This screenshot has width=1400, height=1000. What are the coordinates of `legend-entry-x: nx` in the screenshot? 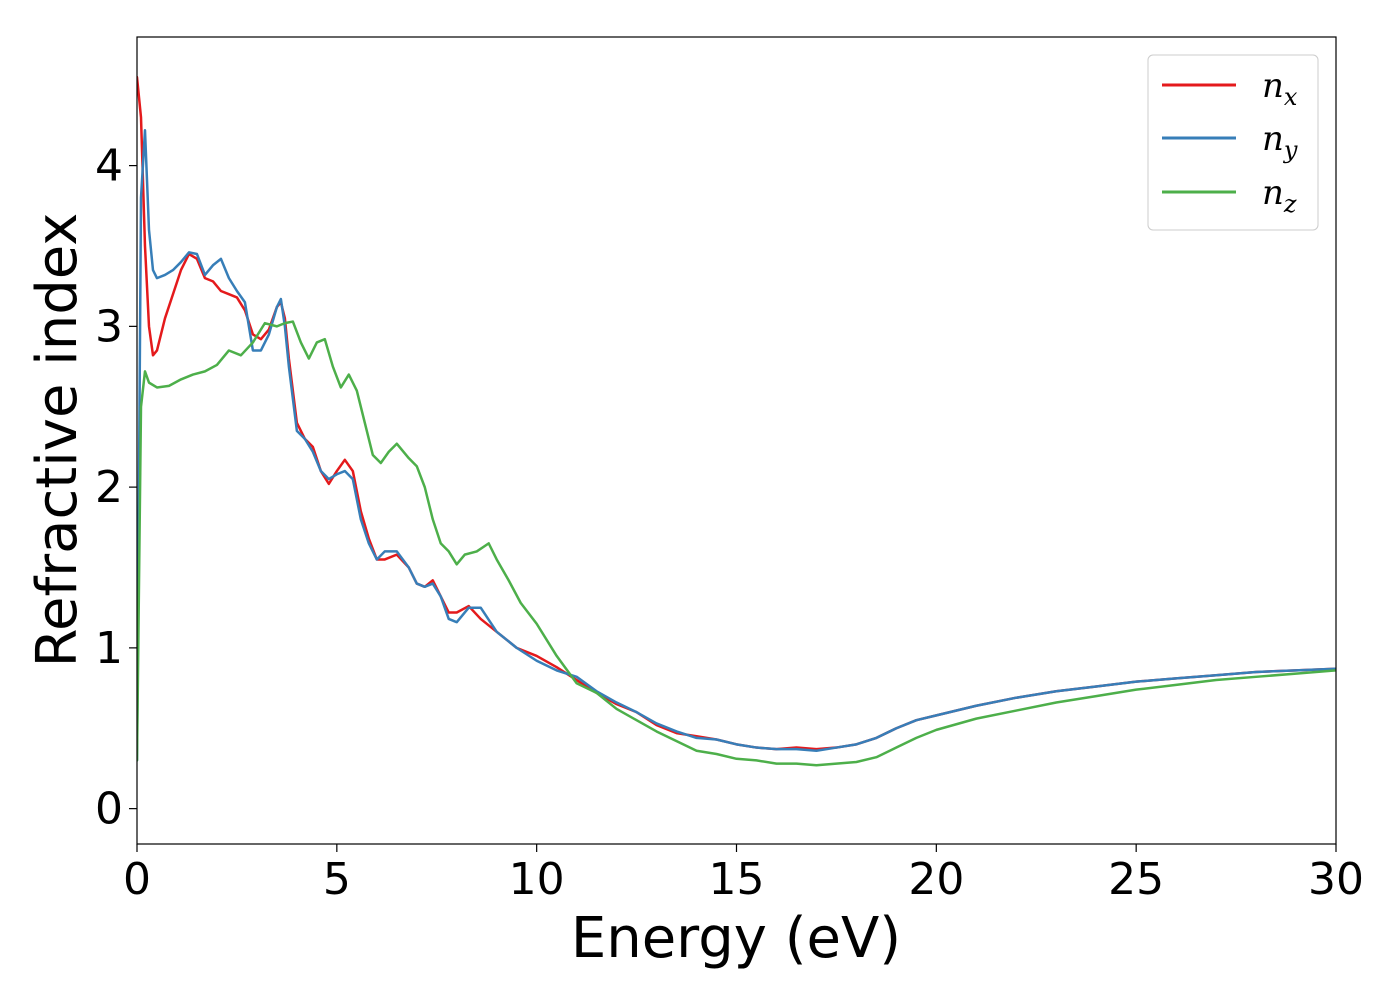 It's located at (1230, 88).